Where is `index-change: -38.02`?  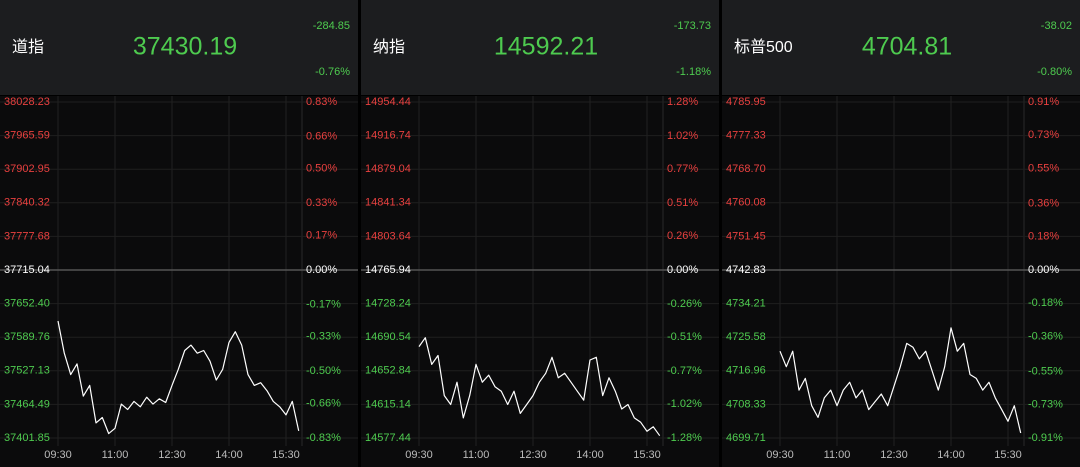
index-change: -38.02 is located at coordinates (1056, 26).